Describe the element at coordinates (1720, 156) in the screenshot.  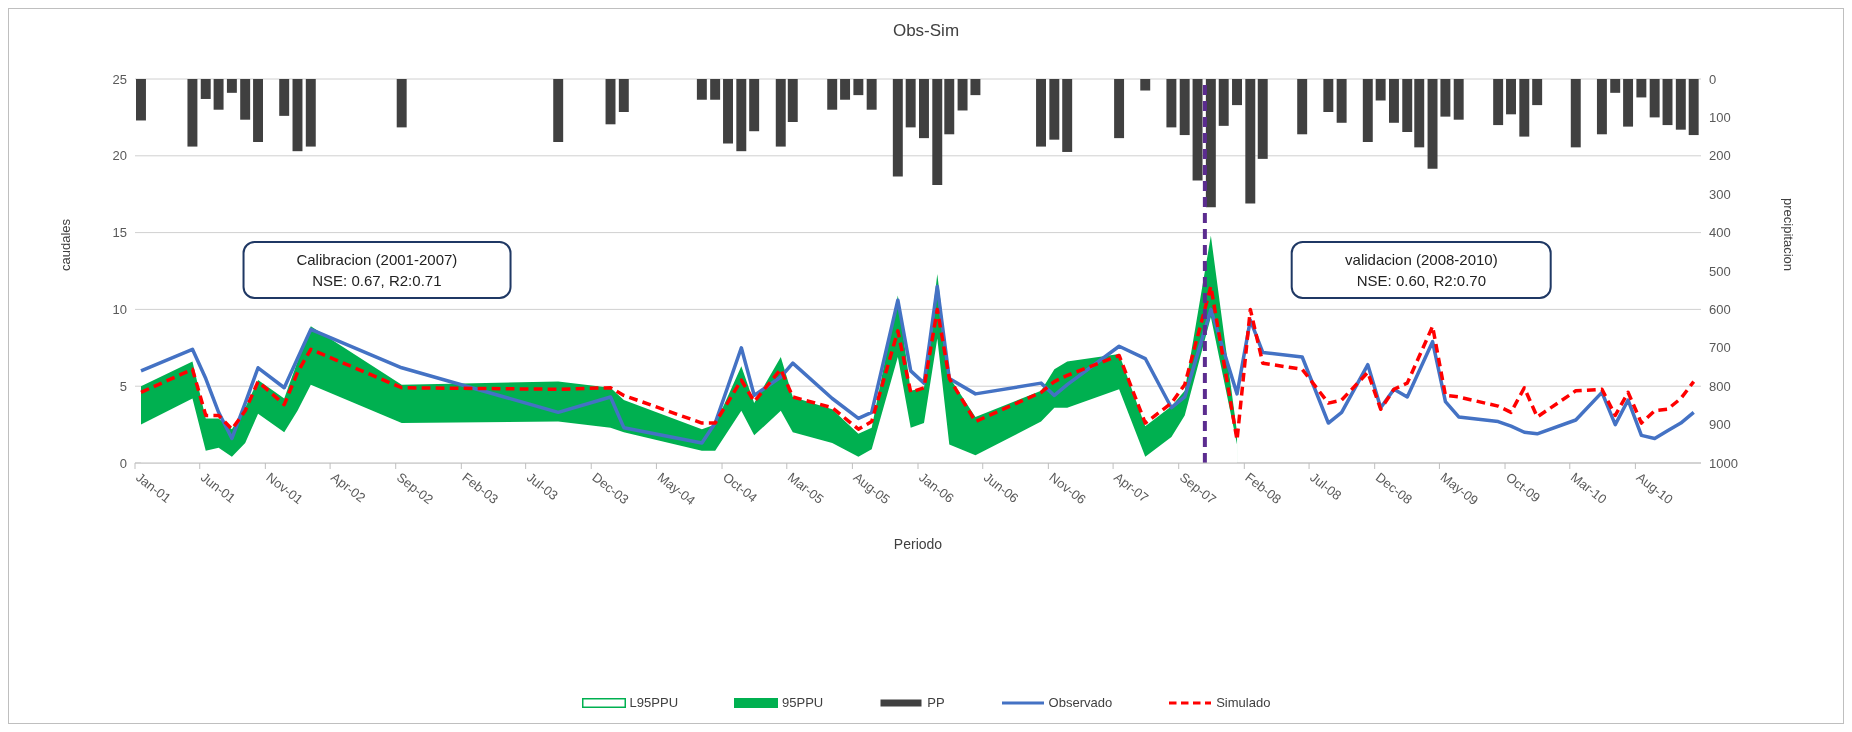
I see `y2-tick-label: 200` at that location.